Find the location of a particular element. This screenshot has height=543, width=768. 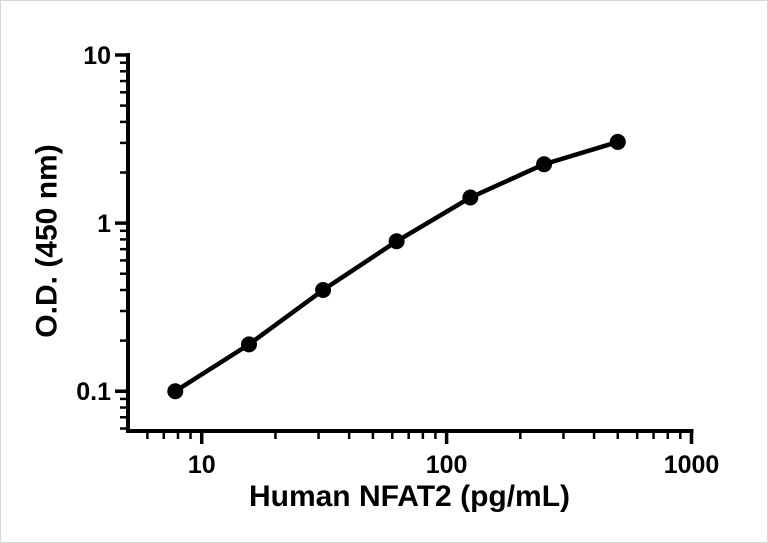

y-axis-title: O.D. (450 nm) is located at coordinates (47, 241).